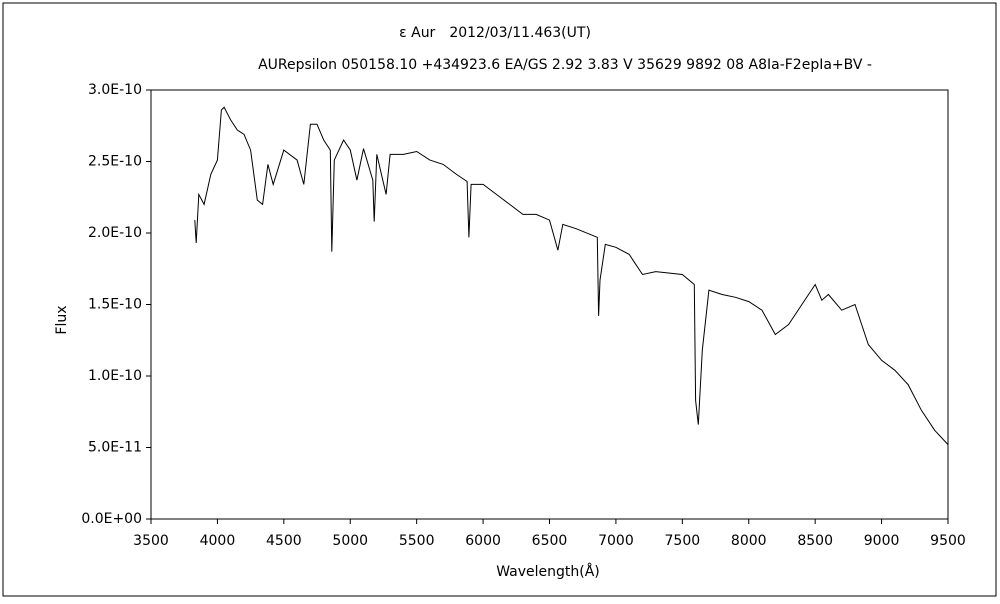  Describe the element at coordinates (548, 571) in the screenshot. I see `x-axis-label: Wavelength(Å)` at that location.